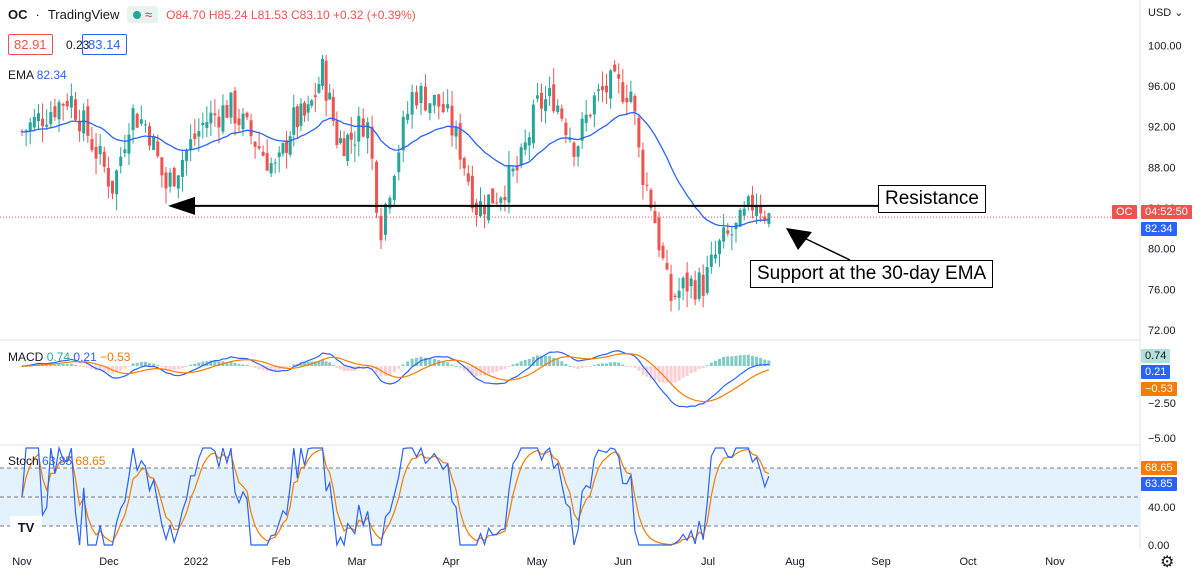  Describe the element at coordinates (30, 44) in the screenshot. I see `sell-price-button: 82.91` at that location.